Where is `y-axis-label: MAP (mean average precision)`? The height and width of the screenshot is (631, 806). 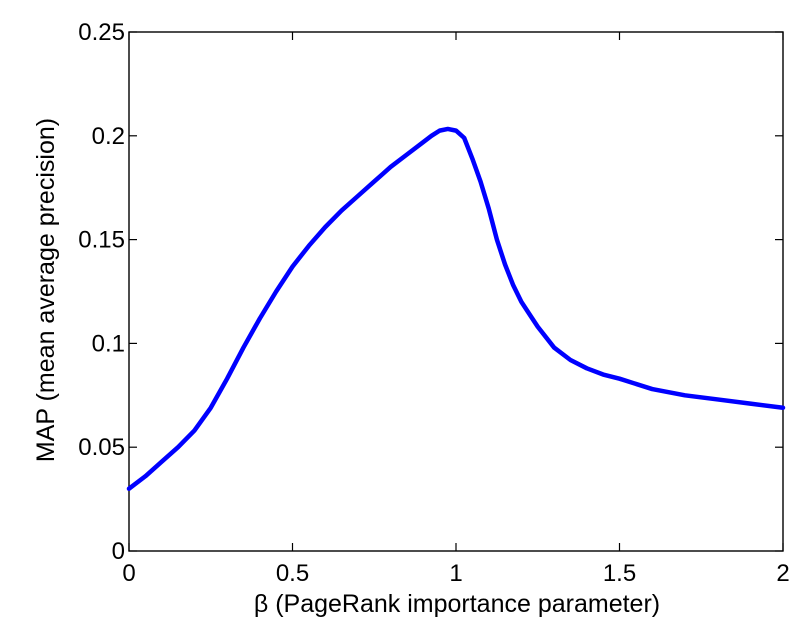 y-axis-label: MAP (mean average precision) is located at coordinates (46, 290).